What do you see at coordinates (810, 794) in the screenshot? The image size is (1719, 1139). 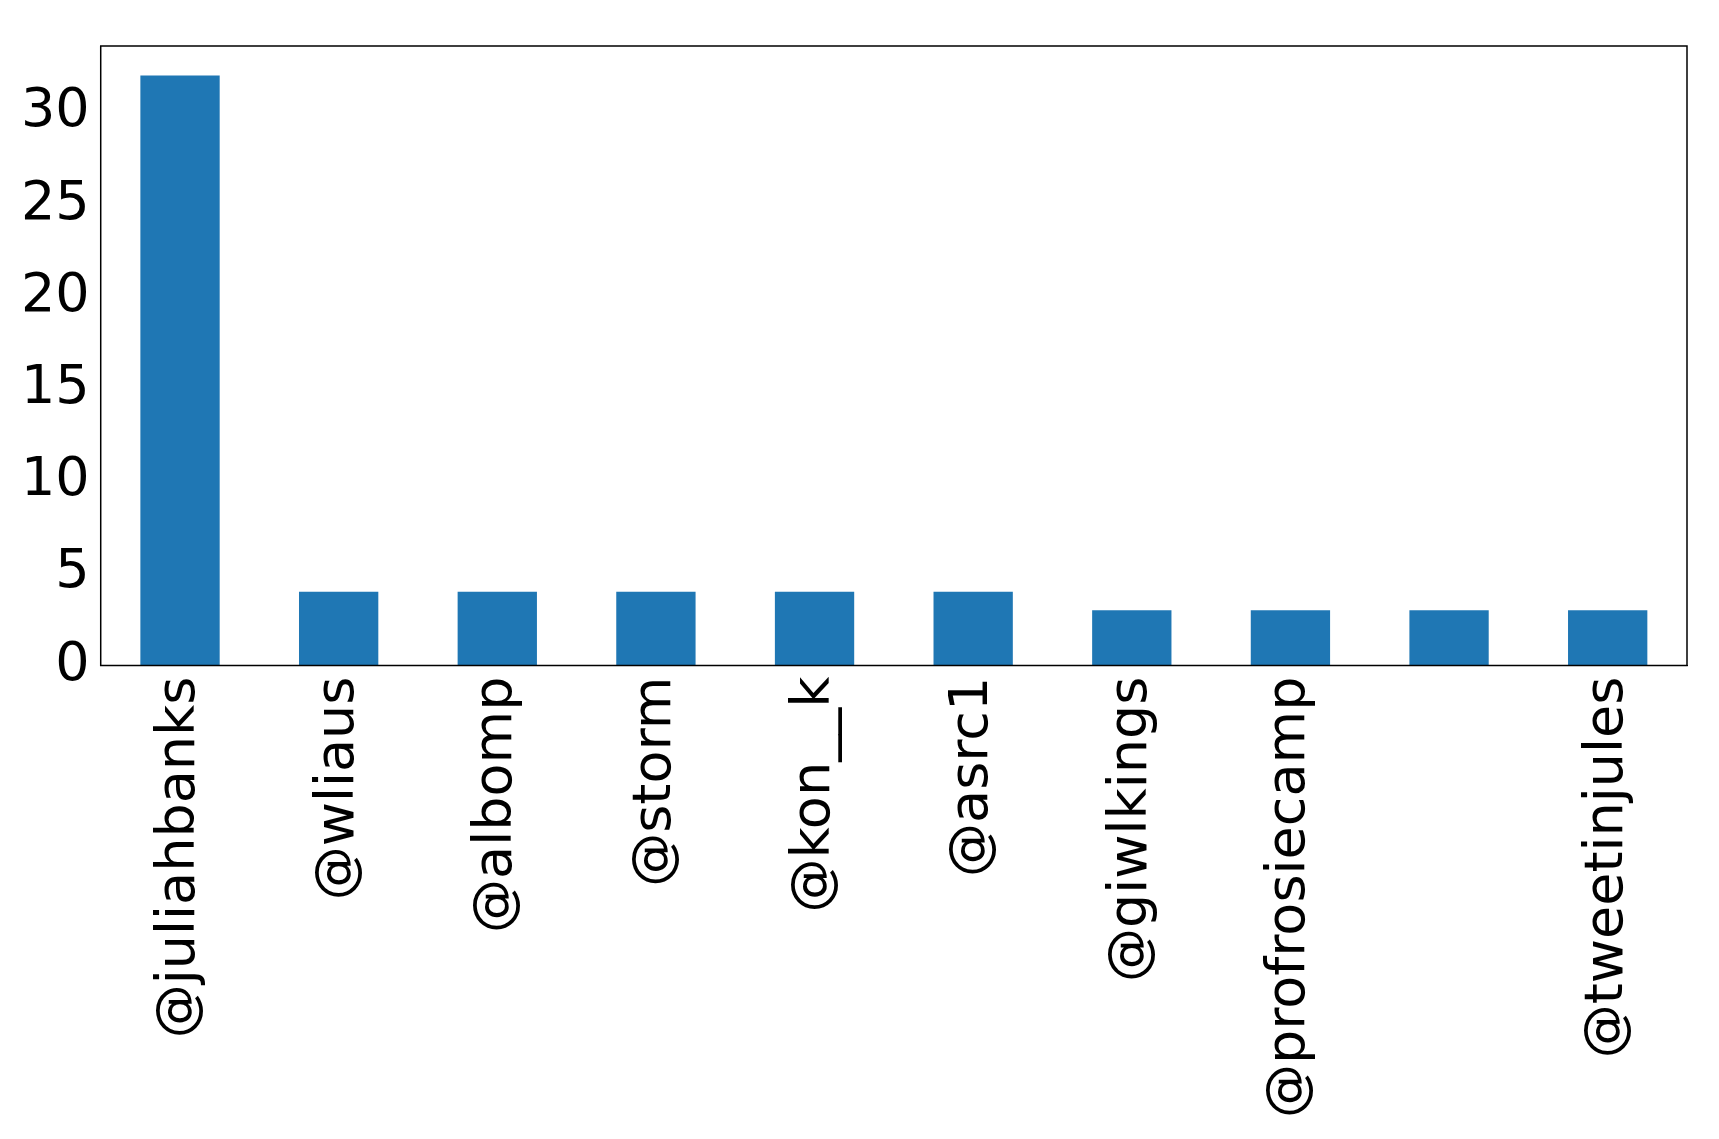 I see `x-tick-label: @kon__k` at bounding box center [810, 794].